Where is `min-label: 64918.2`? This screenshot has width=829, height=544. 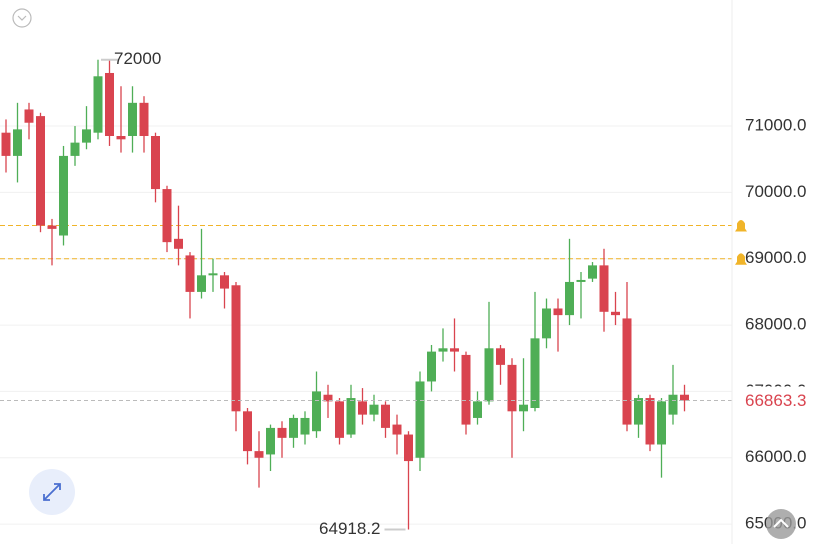
min-label: 64918.2 is located at coordinates (349, 528).